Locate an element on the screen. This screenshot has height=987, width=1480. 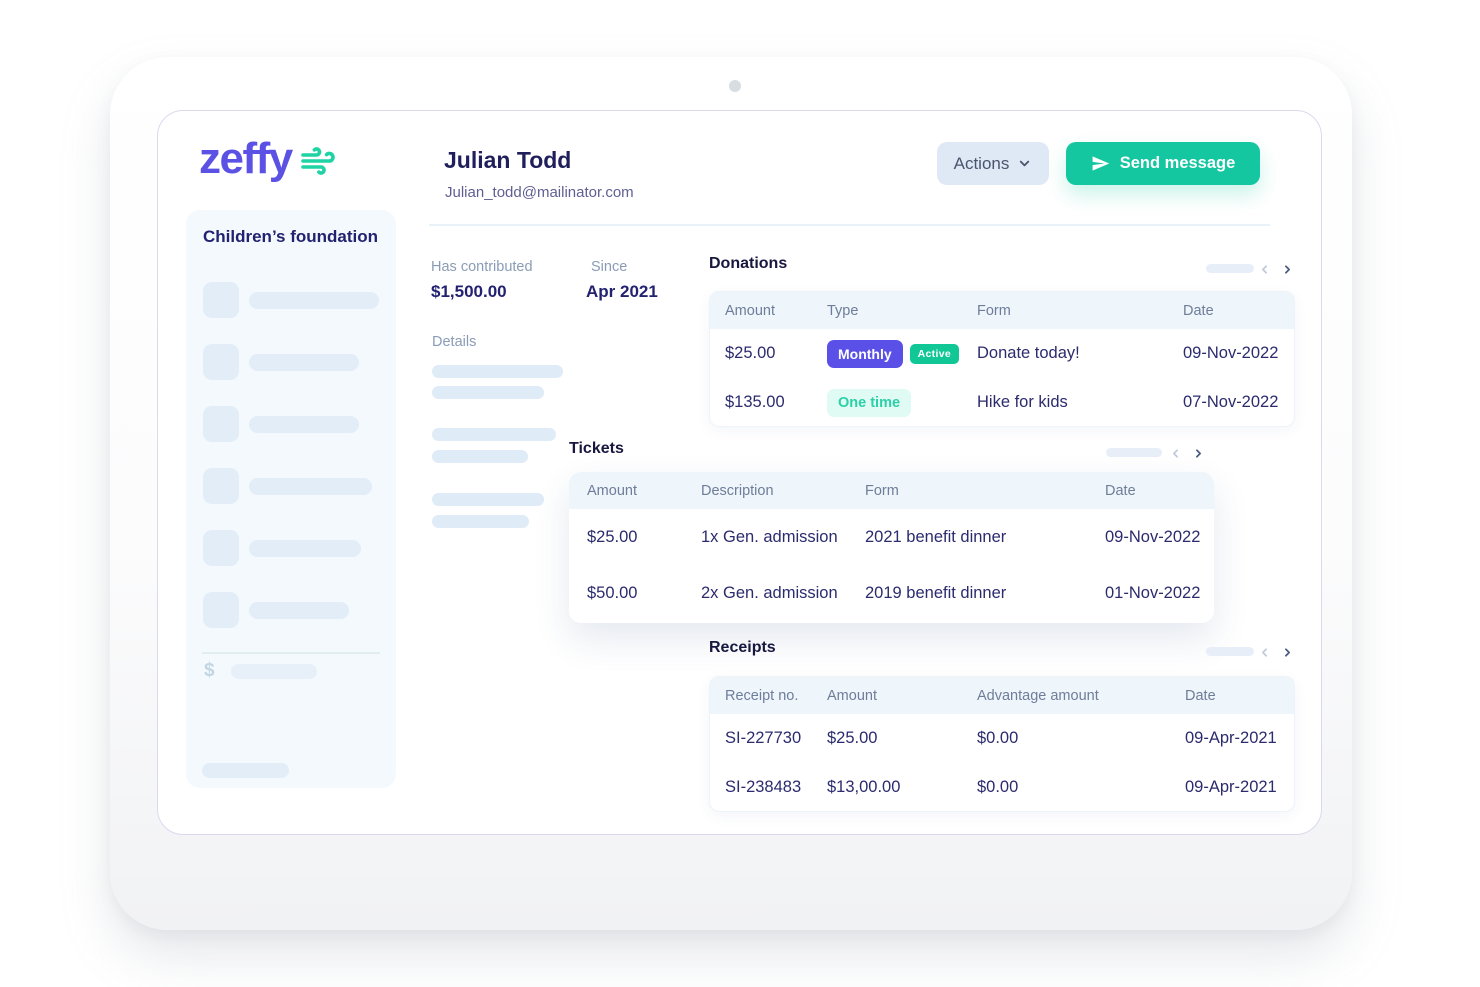
type-cell: Monthly Active is located at coordinates (902, 353).